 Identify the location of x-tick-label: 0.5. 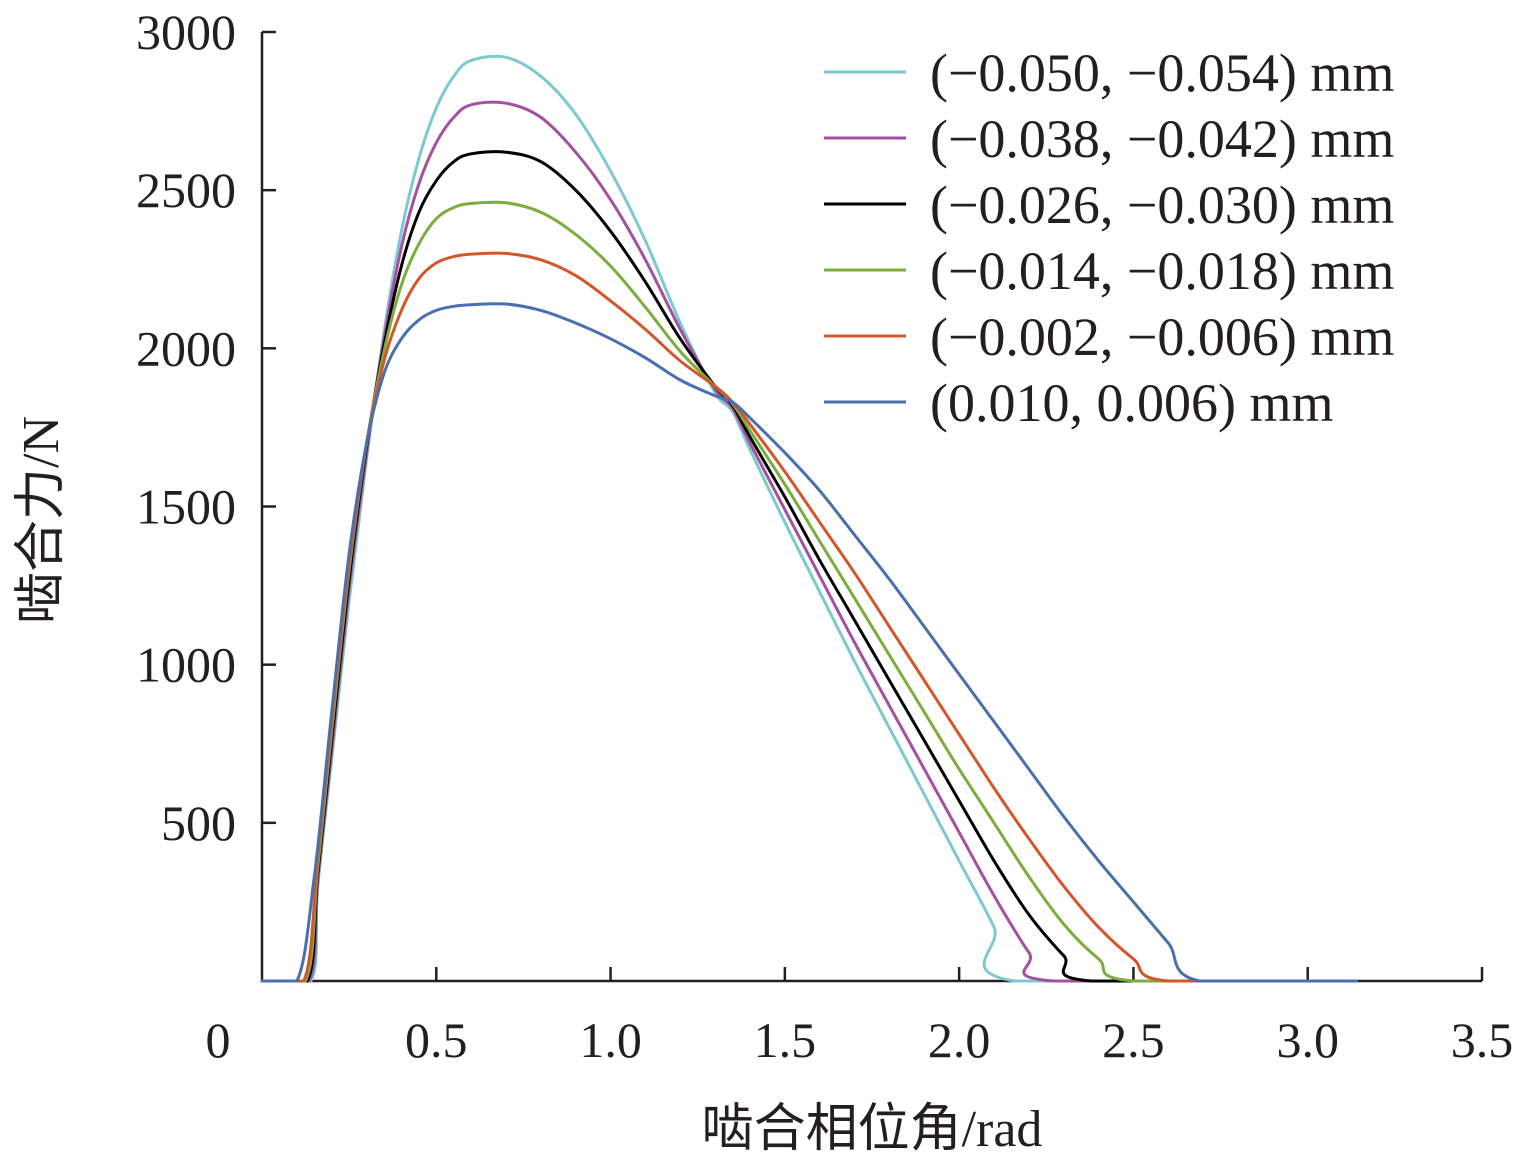
(436, 1040).